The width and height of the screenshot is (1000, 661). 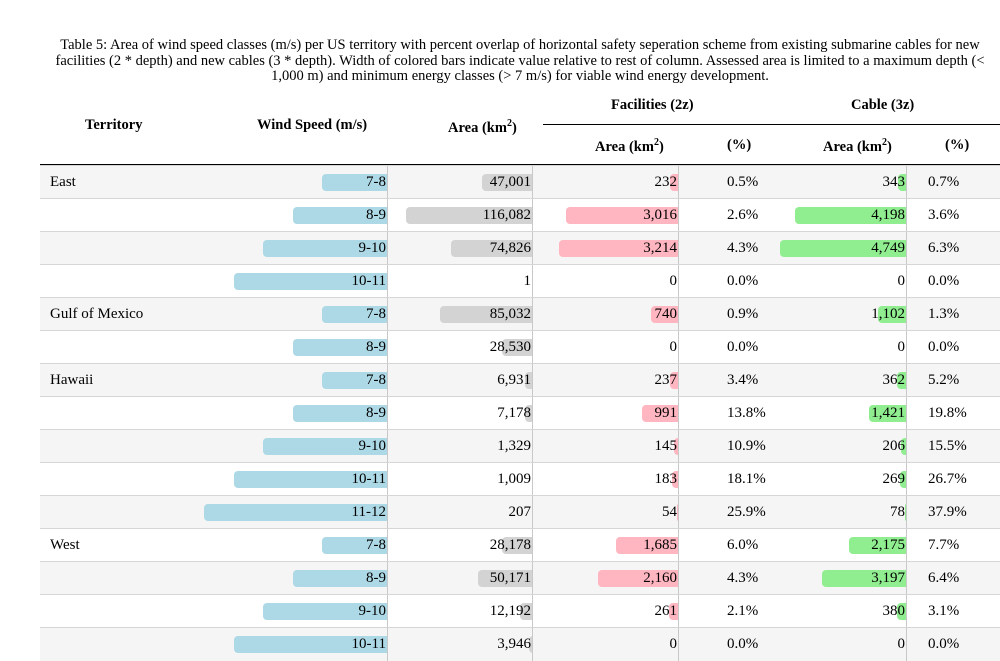 What do you see at coordinates (743, 380) in the screenshot?
I see `facilities-pct-cell: 3.4%` at bounding box center [743, 380].